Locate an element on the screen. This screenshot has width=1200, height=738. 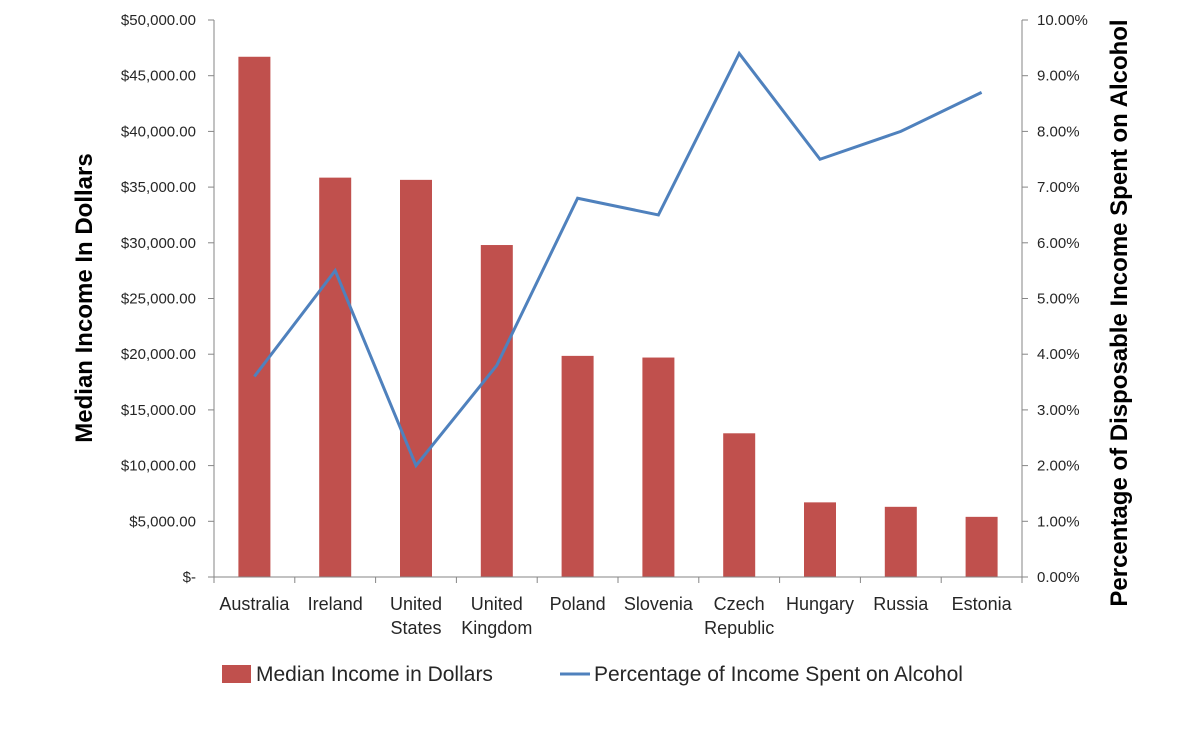
left-tick-label: $25,000.00 is located at coordinates (158, 299).